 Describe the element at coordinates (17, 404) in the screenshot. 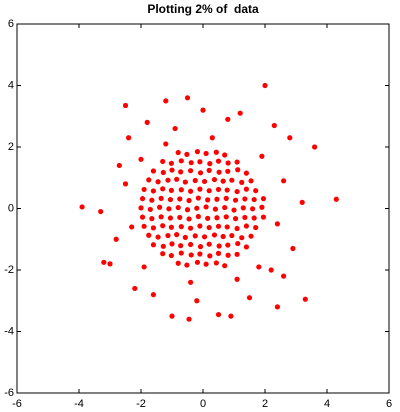

I see `x-tick-label: -6` at that location.